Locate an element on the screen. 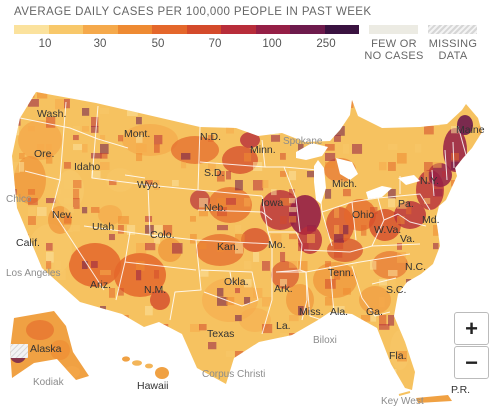  alaska-missing-data is located at coordinates (19, 351).